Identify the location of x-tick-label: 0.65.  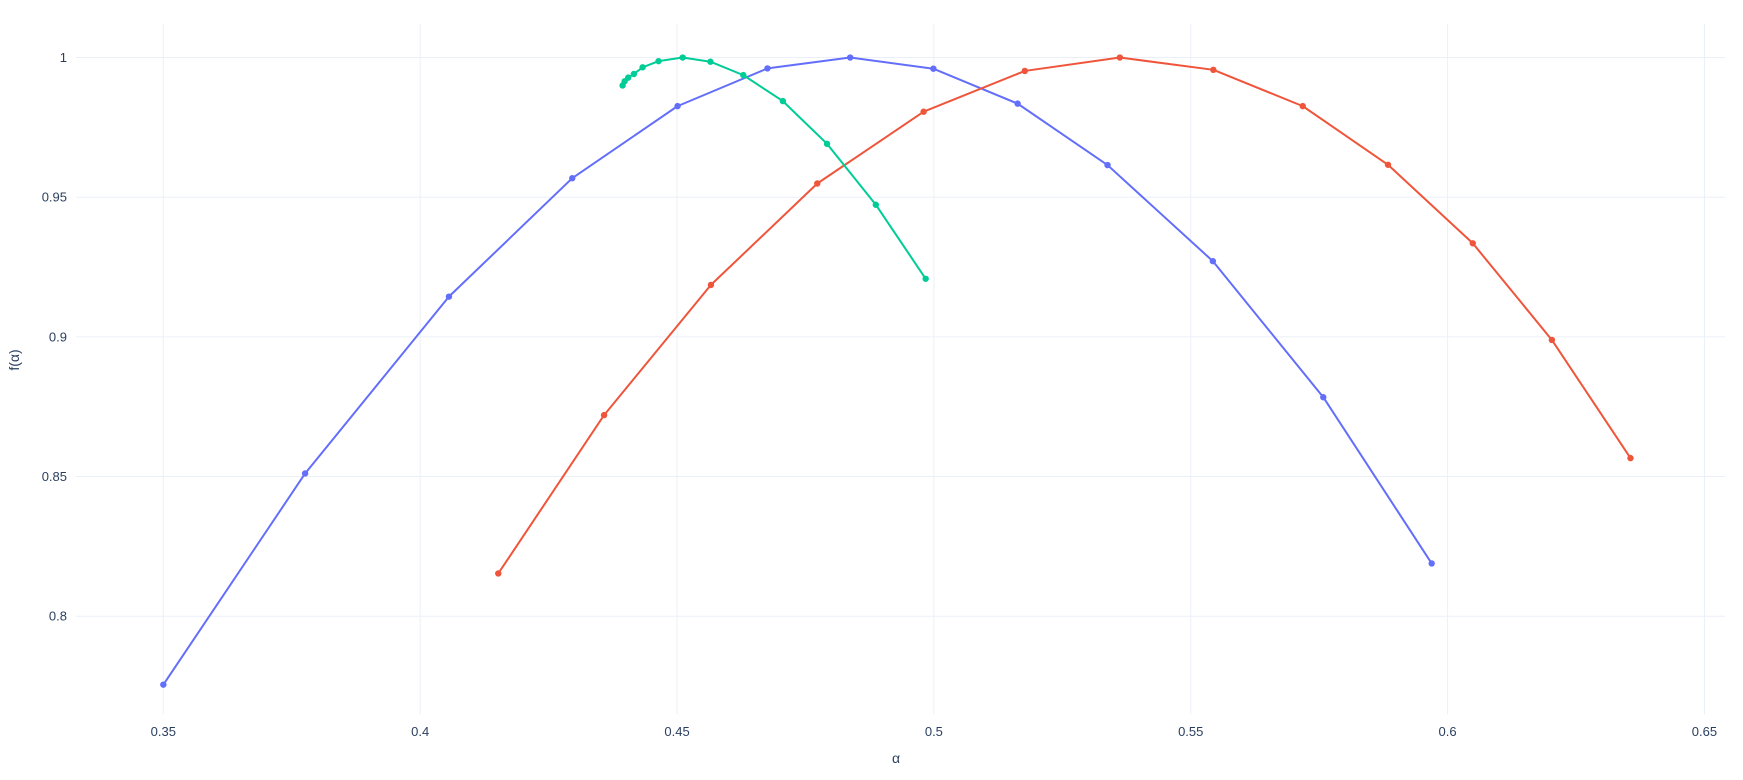
(1704, 731).